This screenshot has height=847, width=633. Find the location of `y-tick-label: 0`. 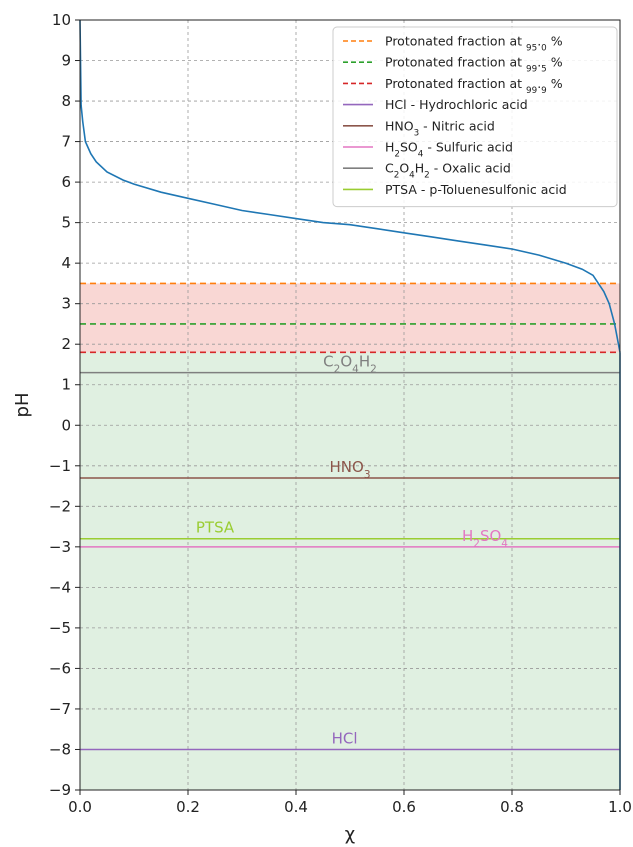

y-tick-label: 0 is located at coordinates (66, 425).